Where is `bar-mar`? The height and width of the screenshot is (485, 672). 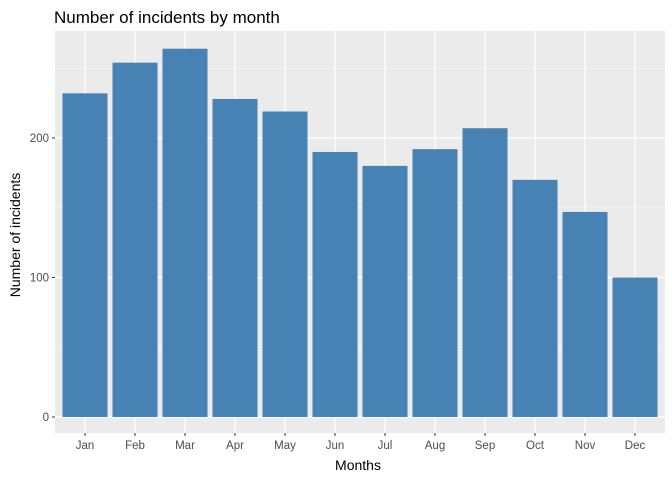
bar-mar is located at coordinates (185, 232).